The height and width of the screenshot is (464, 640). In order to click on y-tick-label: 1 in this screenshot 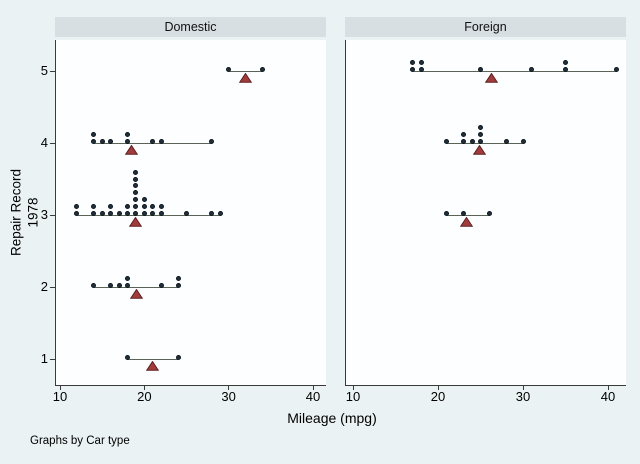, I will do `click(44, 358)`.